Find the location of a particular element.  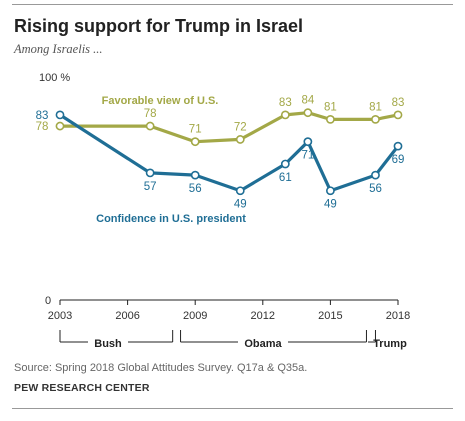

series-line-favorable is located at coordinates (229, 127).